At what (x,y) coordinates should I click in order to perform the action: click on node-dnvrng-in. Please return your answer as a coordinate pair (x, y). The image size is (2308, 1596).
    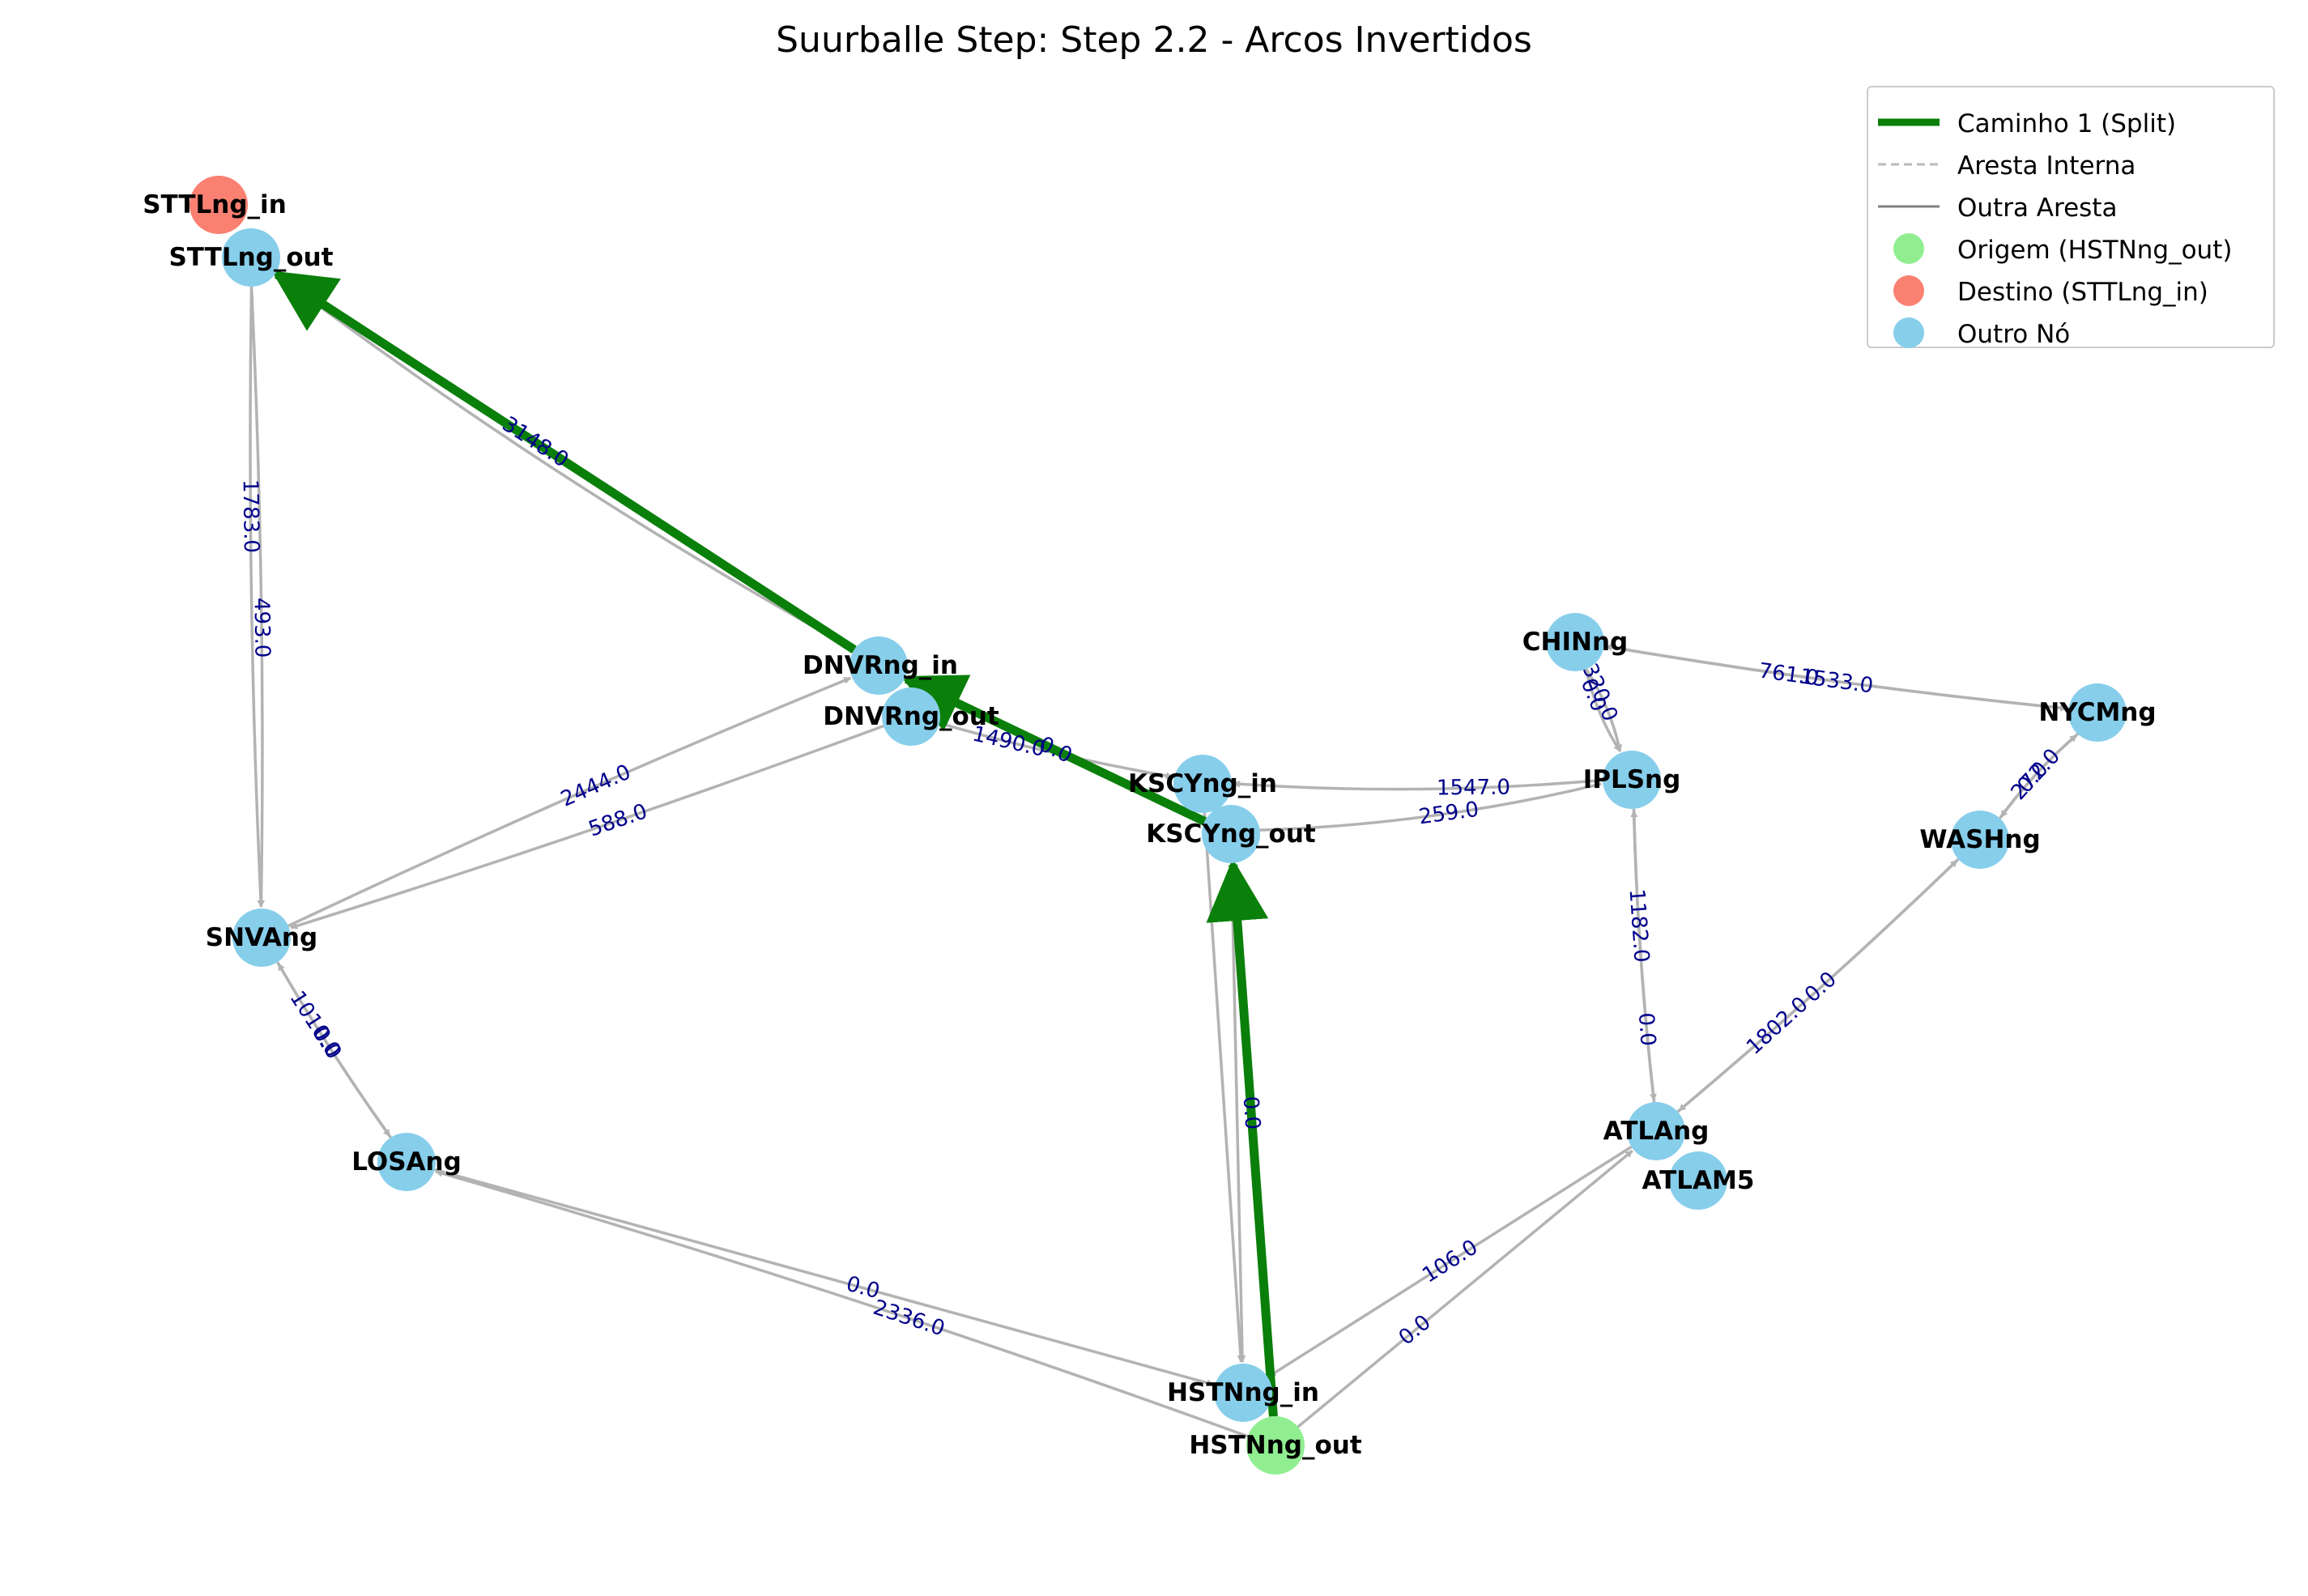
    Looking at the image, I should click on (879, 665).